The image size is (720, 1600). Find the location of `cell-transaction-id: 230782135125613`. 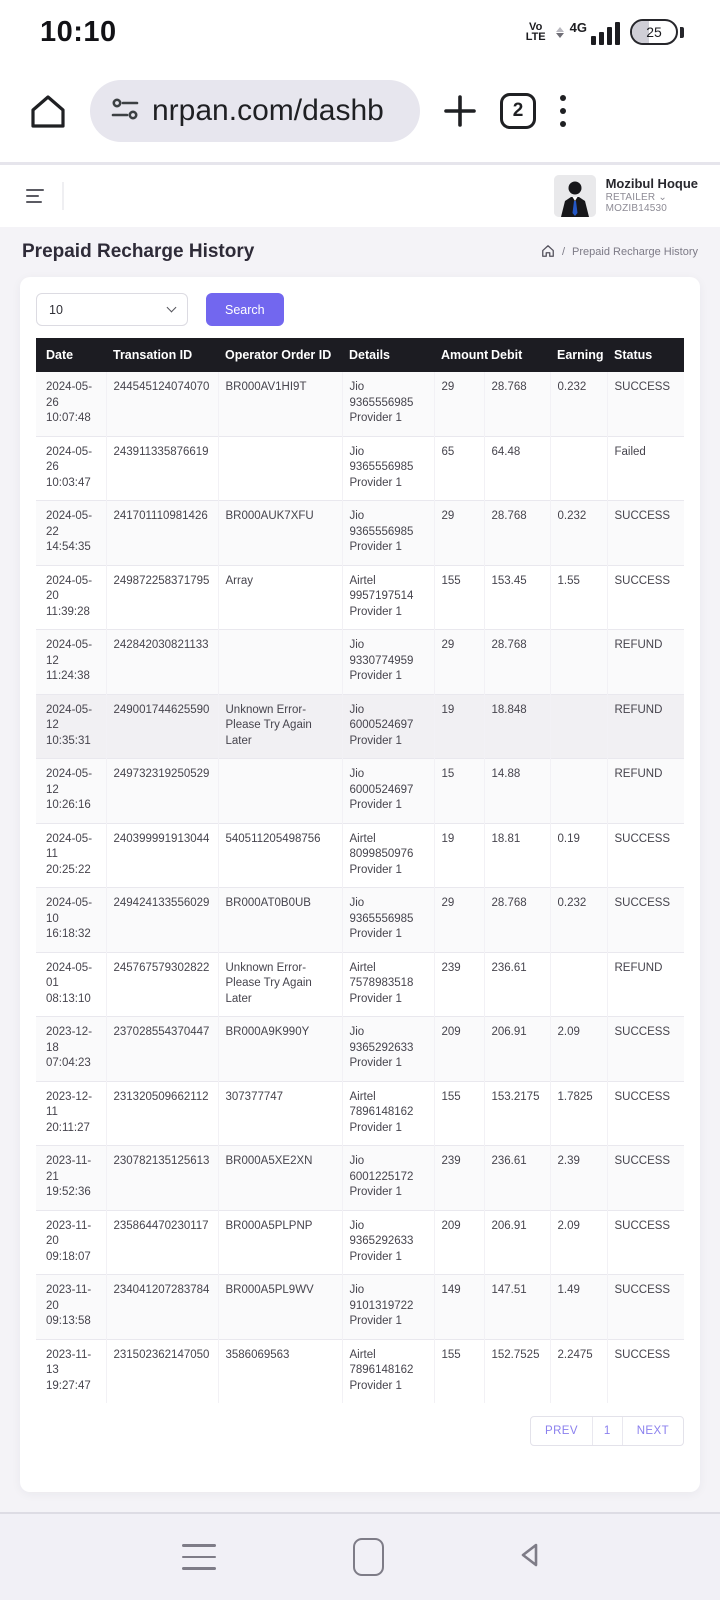

cell-transaction-id: 230782135125613 is located at coordinates (161, 1177).